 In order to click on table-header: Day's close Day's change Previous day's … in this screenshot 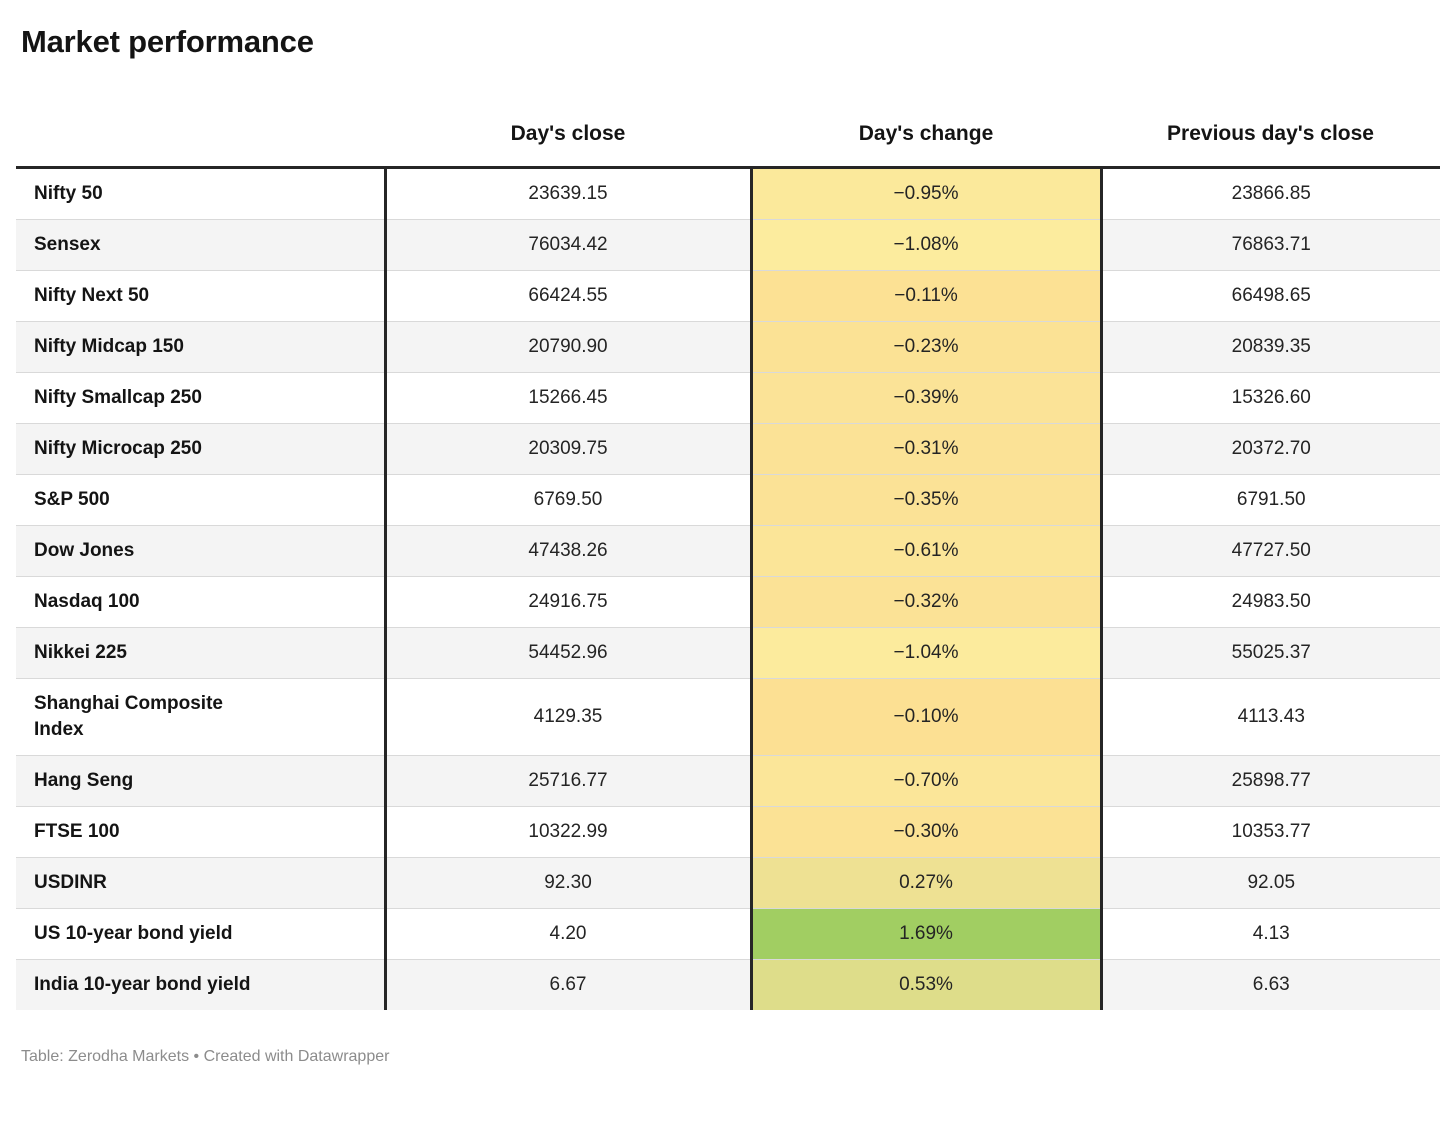, I will do `click(728, 115)`.